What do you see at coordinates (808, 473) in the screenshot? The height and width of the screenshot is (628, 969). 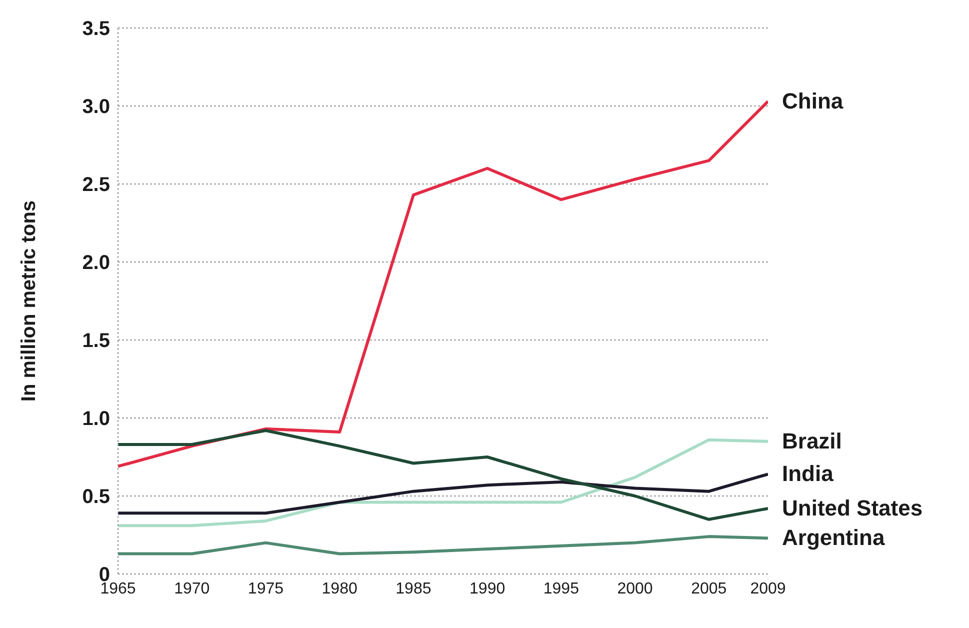 I see `series-label: India` at bounding box center [808, 473].